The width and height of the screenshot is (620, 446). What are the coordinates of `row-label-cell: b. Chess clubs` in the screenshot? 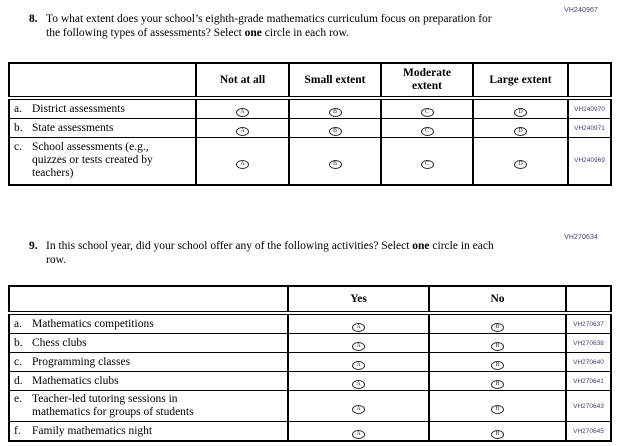 It's located at (148, 343).